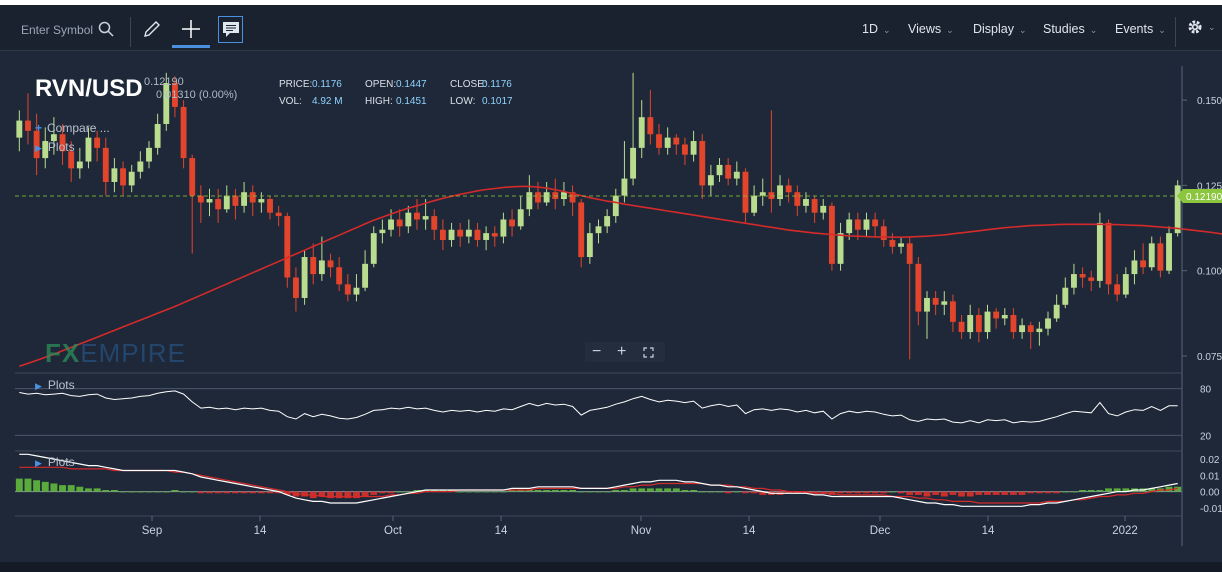 This screenshot has width=1222, height=572. I want to click on macd-tick-label: 0.02, so click(1210, 460).